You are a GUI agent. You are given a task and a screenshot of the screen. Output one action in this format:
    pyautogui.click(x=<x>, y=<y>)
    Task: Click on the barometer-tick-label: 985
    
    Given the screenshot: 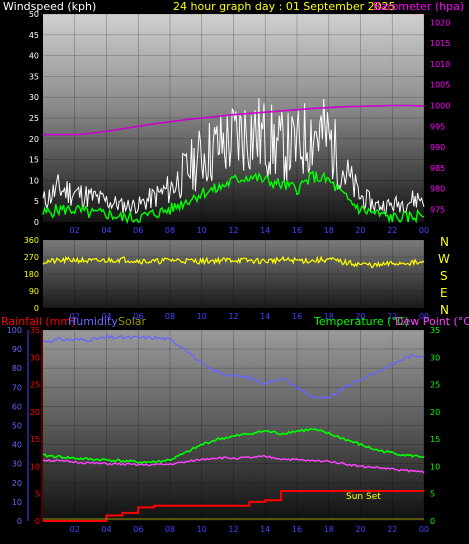 What is the action you would take?
    pyautogui.click(x=437, y=168)
    